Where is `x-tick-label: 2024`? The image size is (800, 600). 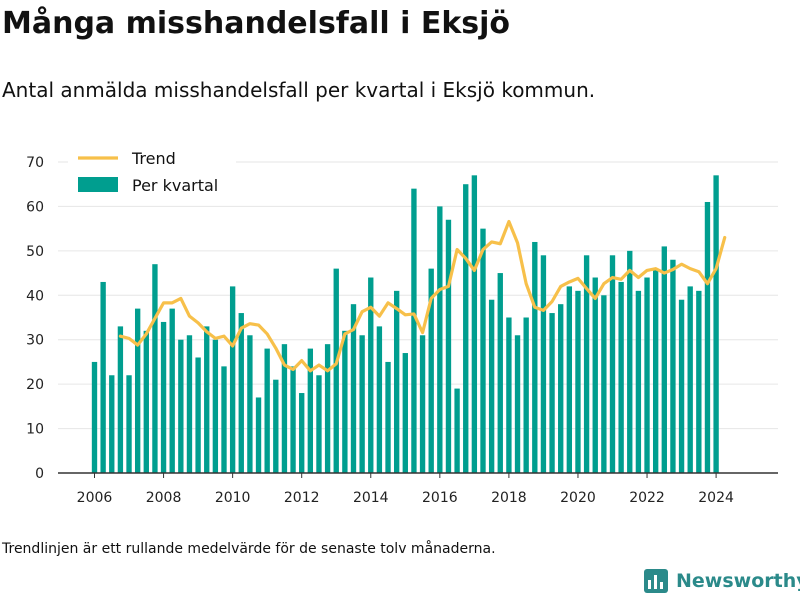 x-tick-label: 2024 is located at coordinates (716, 498).